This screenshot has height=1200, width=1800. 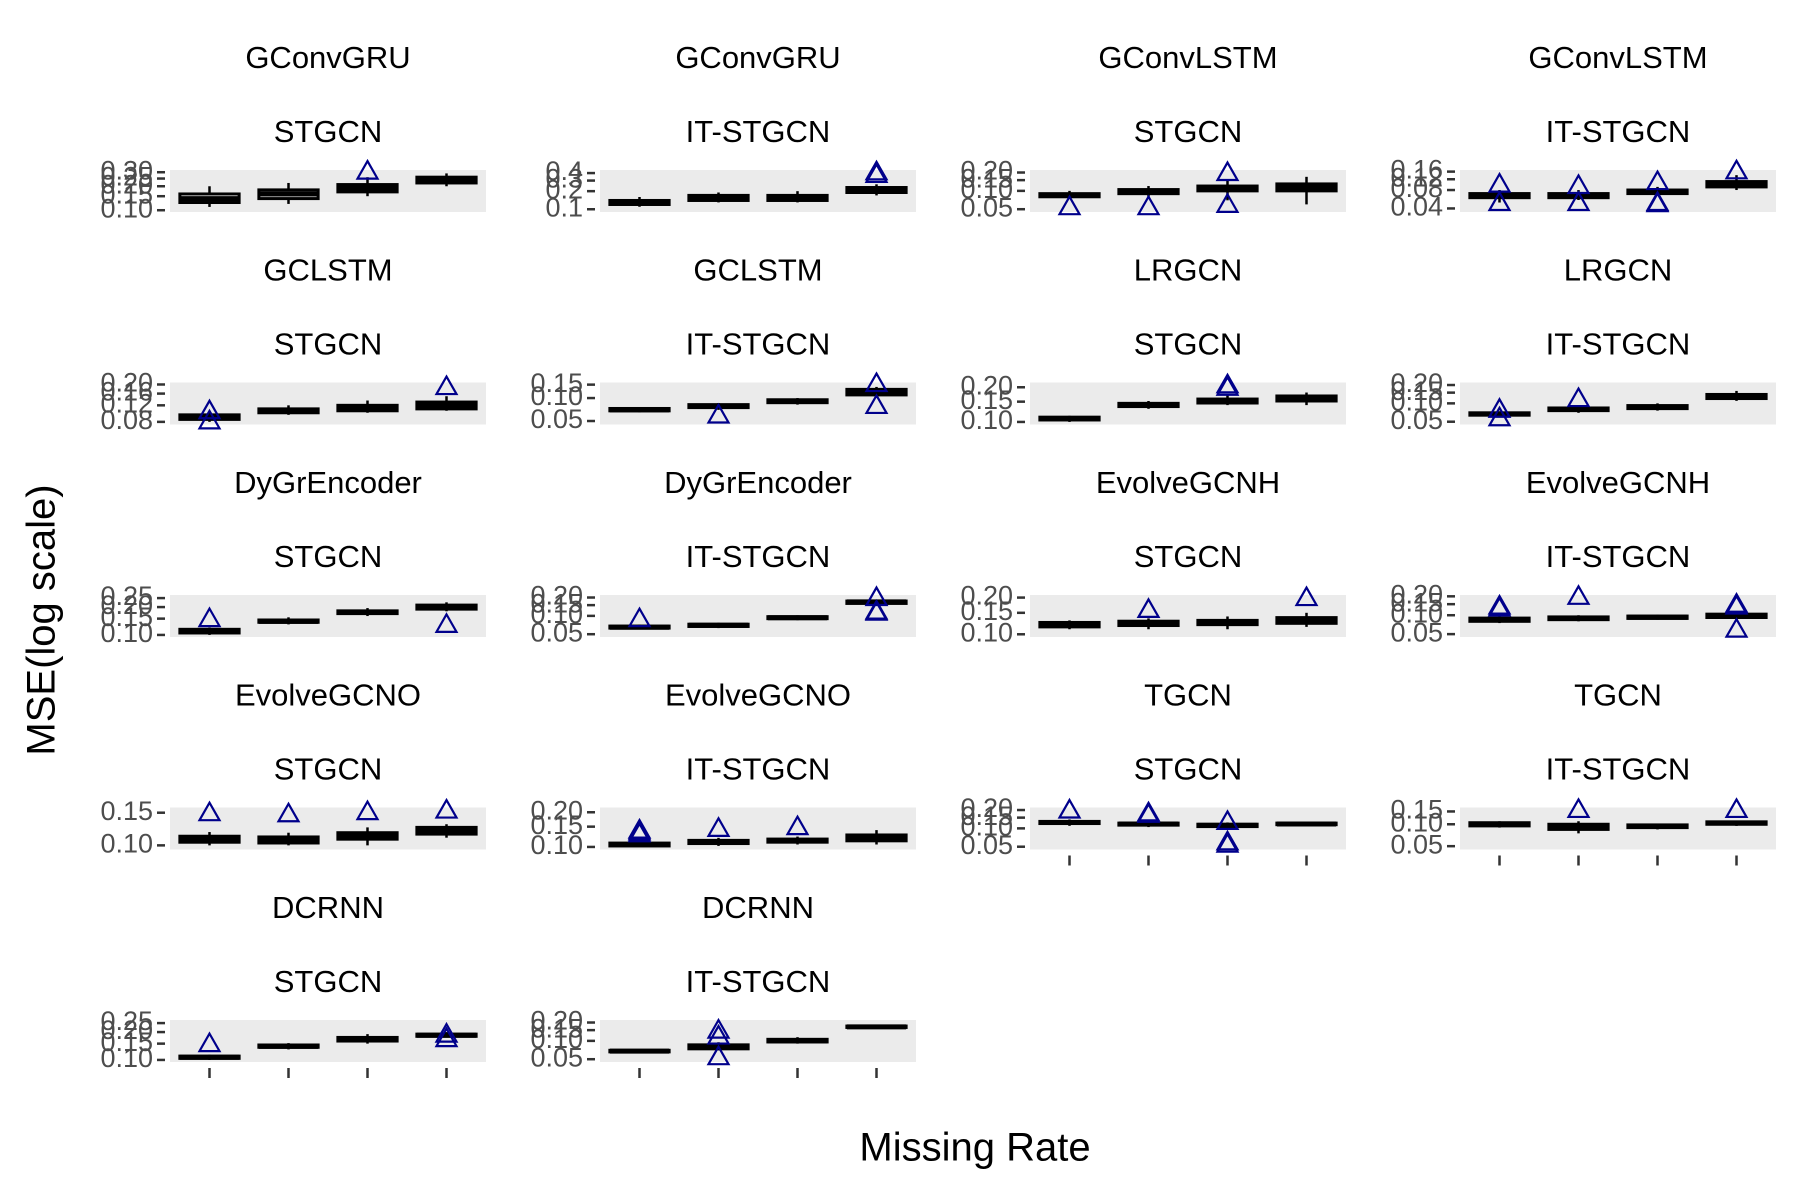 I want to click on y-tick-label: 0.08, so click(x=126, y=420).